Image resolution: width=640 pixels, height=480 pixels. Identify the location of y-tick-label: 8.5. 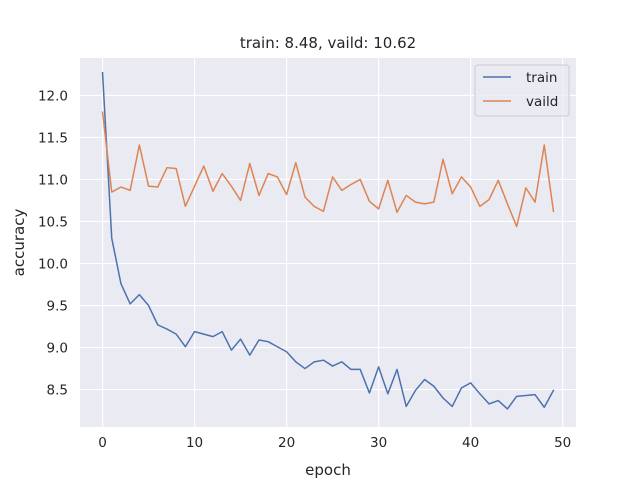
(57, 391).